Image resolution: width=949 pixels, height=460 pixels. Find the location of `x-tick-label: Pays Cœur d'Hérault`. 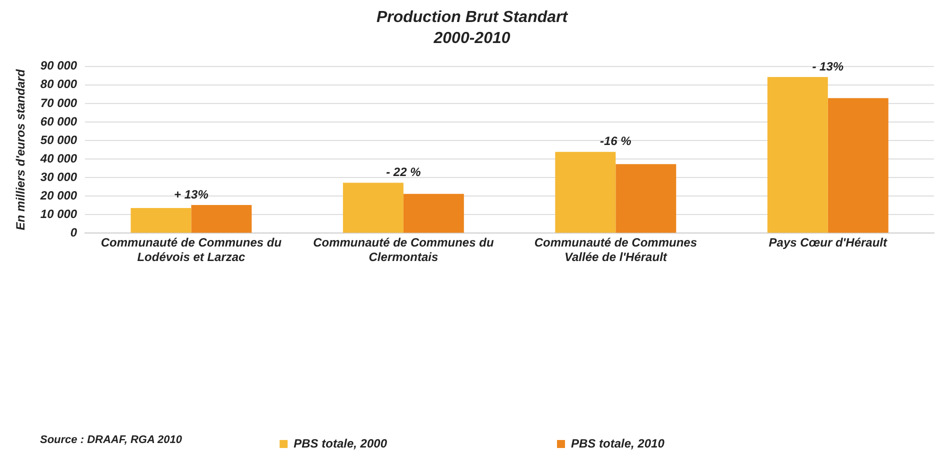

x-tick-label: Pays Cœur d'Hérault is located at coordinates (828, 243).